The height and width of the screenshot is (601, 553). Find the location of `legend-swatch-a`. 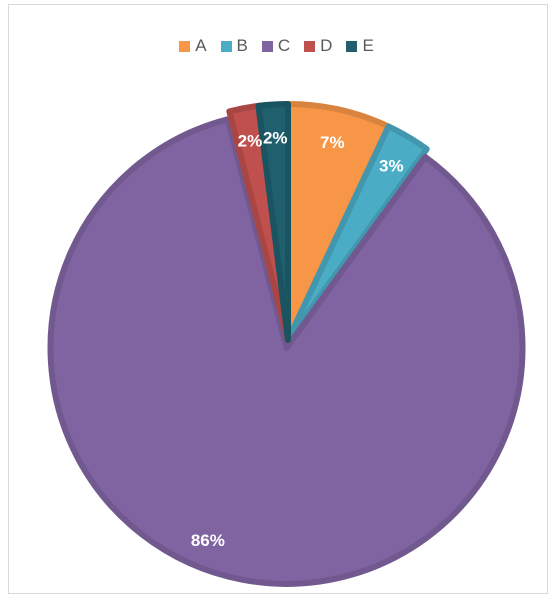

legend-swatch-a is located at coordinates (185, 46).